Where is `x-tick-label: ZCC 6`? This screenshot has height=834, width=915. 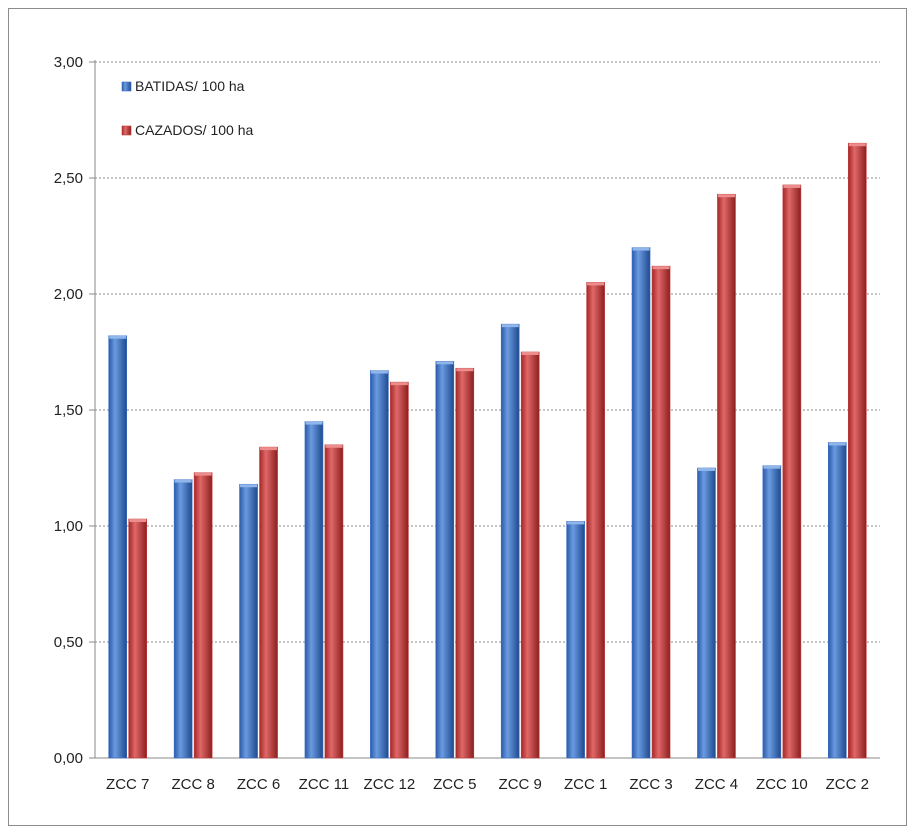
x-tick-label: ZCC 6 is located at coordinates (258, 784).